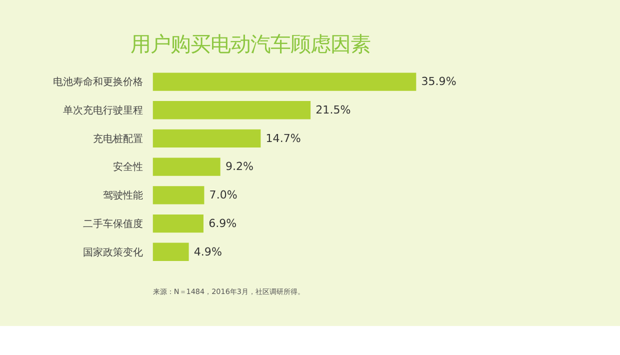 Image resolution: width=620 pixels, height=355 pixels. Describe the element at coordinates (438, 81) in the screenshot. I see `data-label: 35.9%` at that location.